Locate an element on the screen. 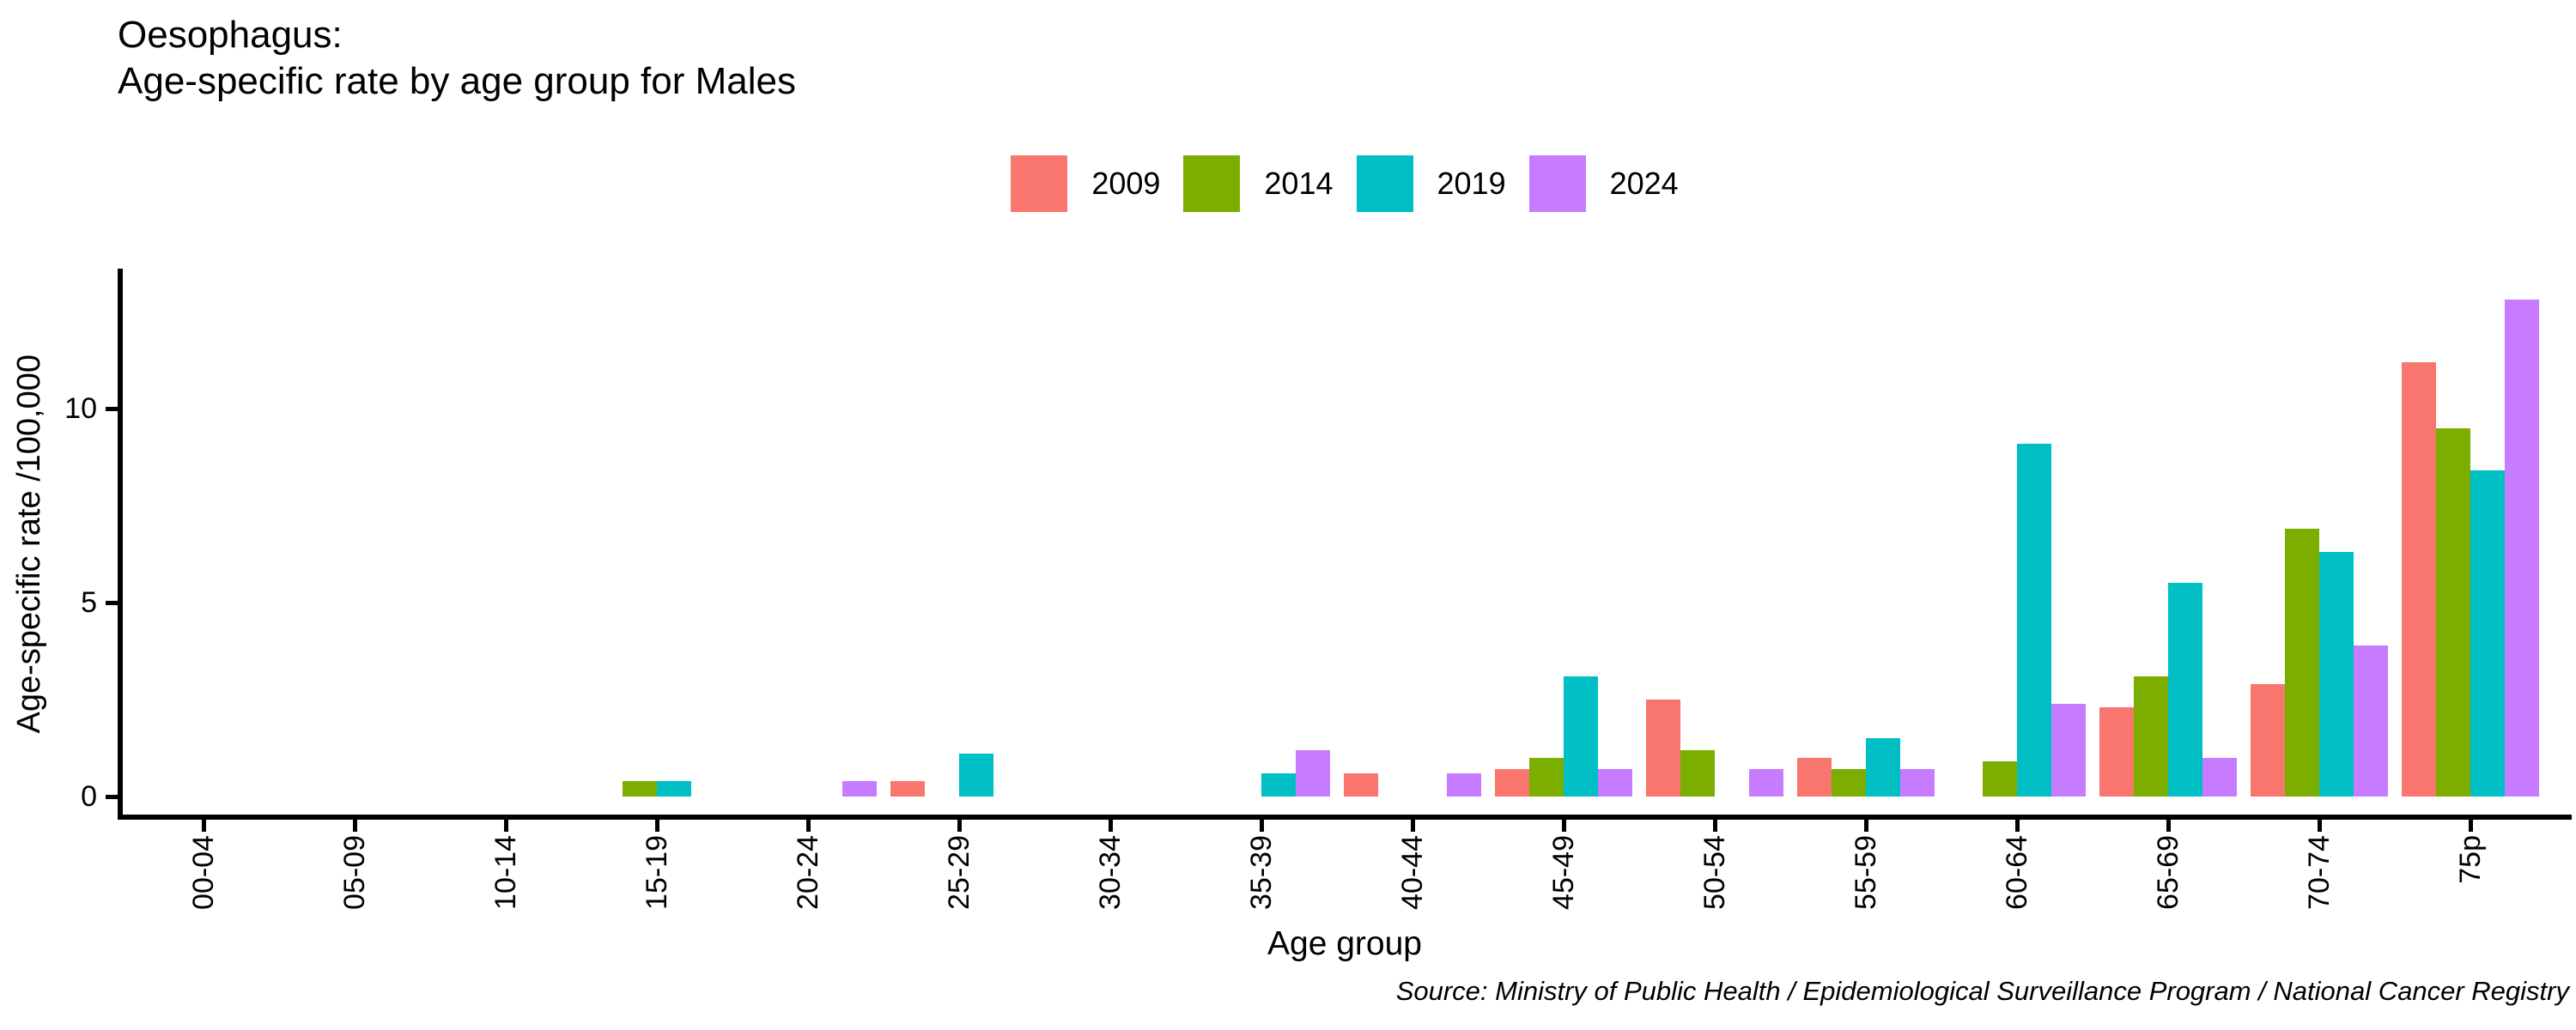 This screenshot has width=2576, height=1030. x-tick-label-00-04: 00-04 is located at coordinates (203, 872).